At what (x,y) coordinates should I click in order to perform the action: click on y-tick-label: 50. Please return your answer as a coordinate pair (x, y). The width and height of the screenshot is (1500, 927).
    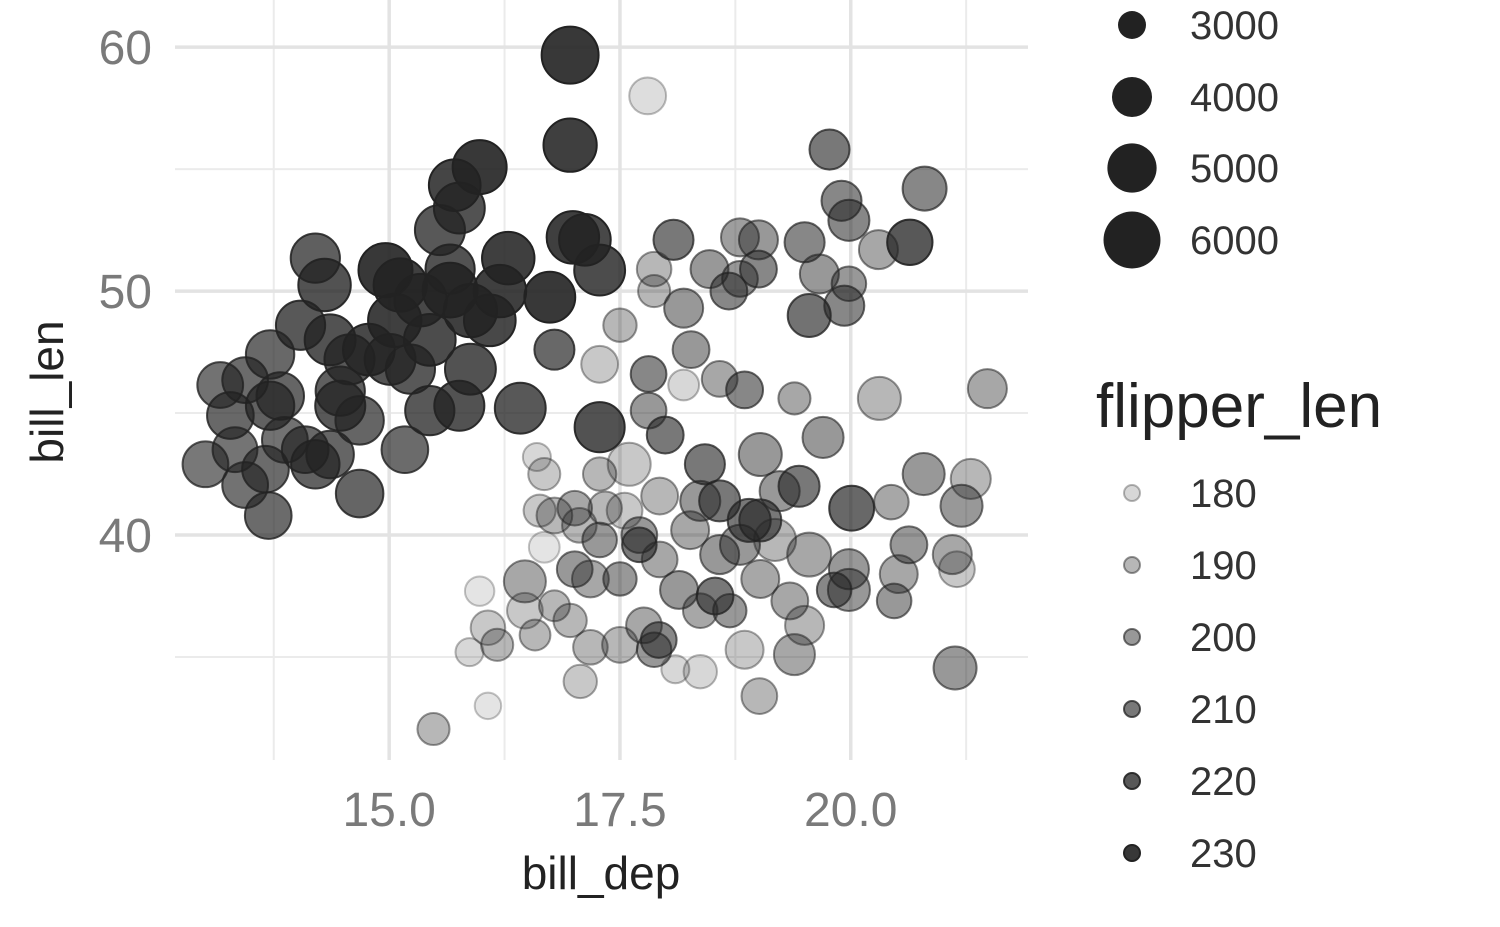
    Looking at the image, I should click on (125, 292).